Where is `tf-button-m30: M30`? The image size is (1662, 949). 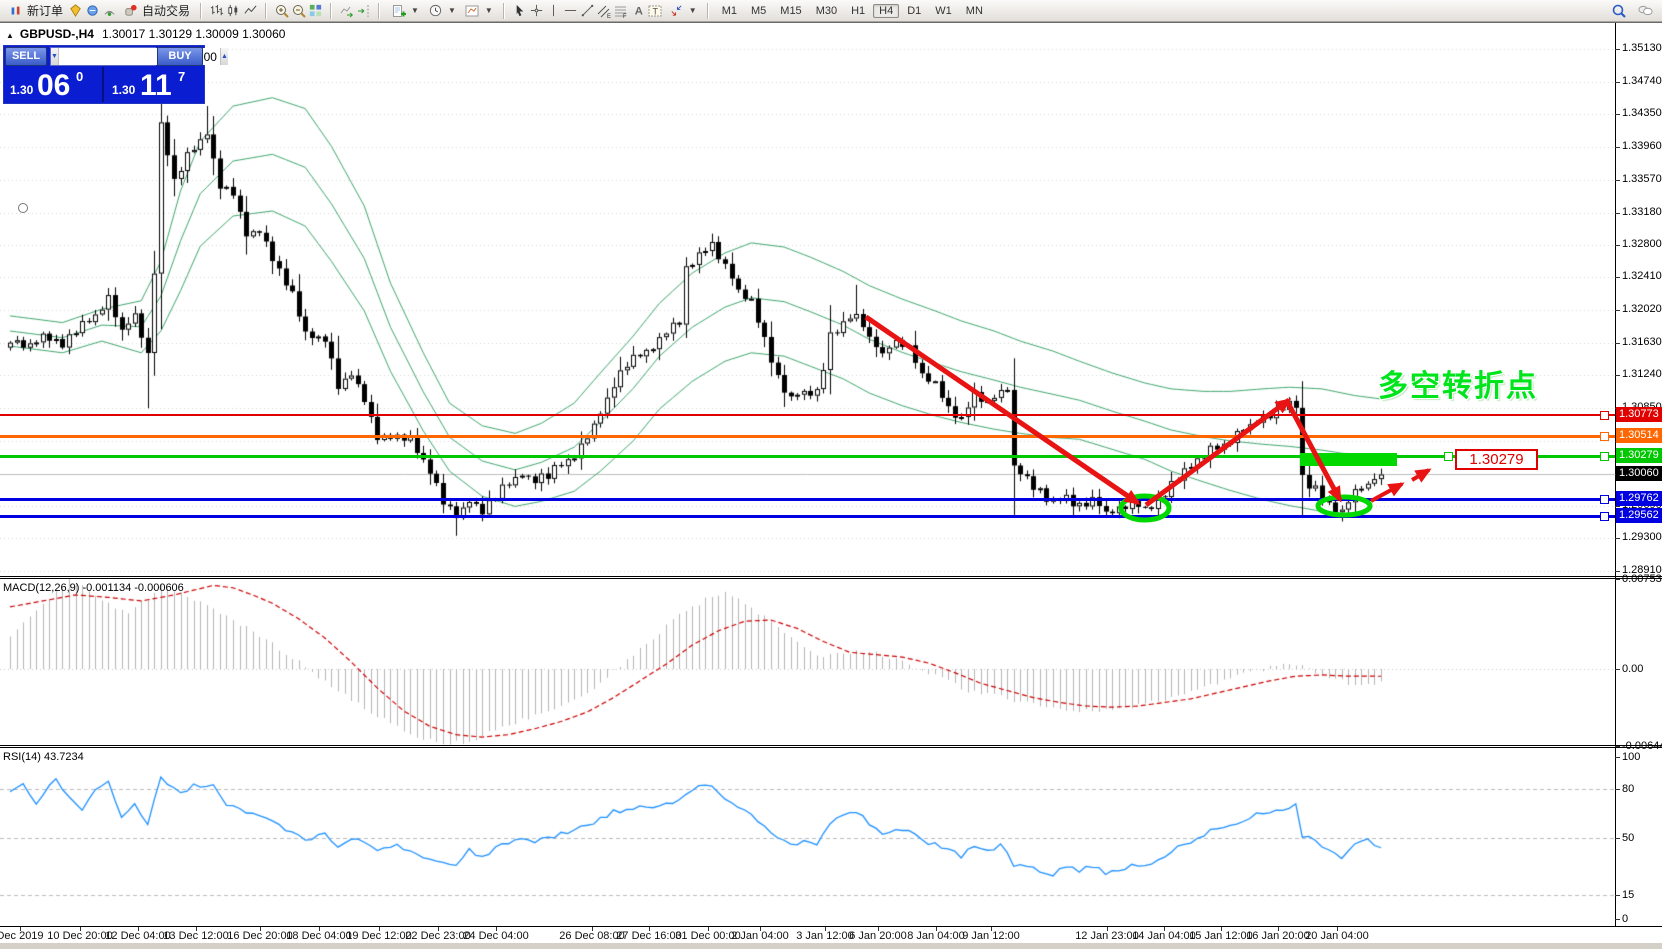 tf-button-m30: M30 is located at coordinates (826, 10).